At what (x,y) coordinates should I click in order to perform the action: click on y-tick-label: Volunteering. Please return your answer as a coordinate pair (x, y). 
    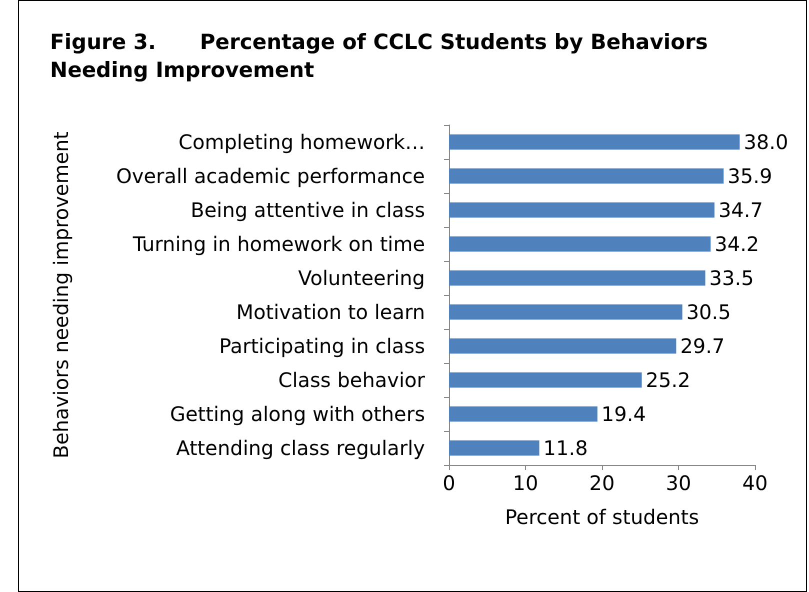
    Looking at the image, I should click on (361, 278).